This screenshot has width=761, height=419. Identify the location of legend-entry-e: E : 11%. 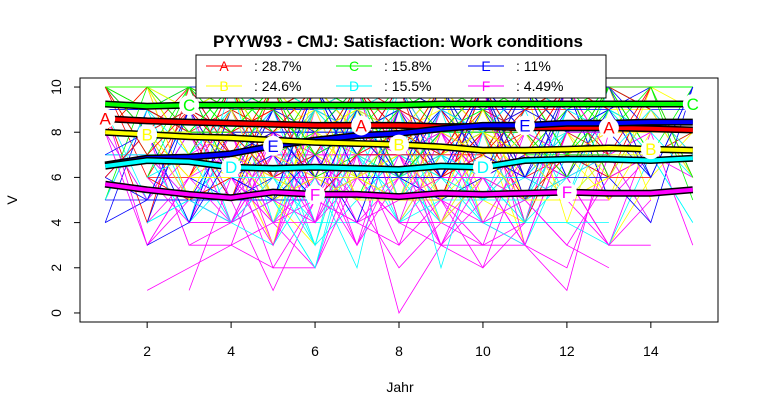
(509, 66).